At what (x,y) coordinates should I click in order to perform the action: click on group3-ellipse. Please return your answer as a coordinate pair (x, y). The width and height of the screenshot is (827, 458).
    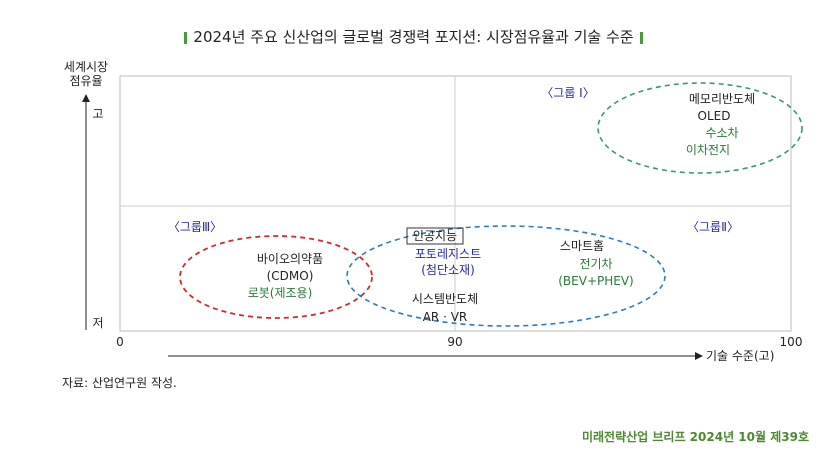
    Looking at the image, I should click on (276, 277).